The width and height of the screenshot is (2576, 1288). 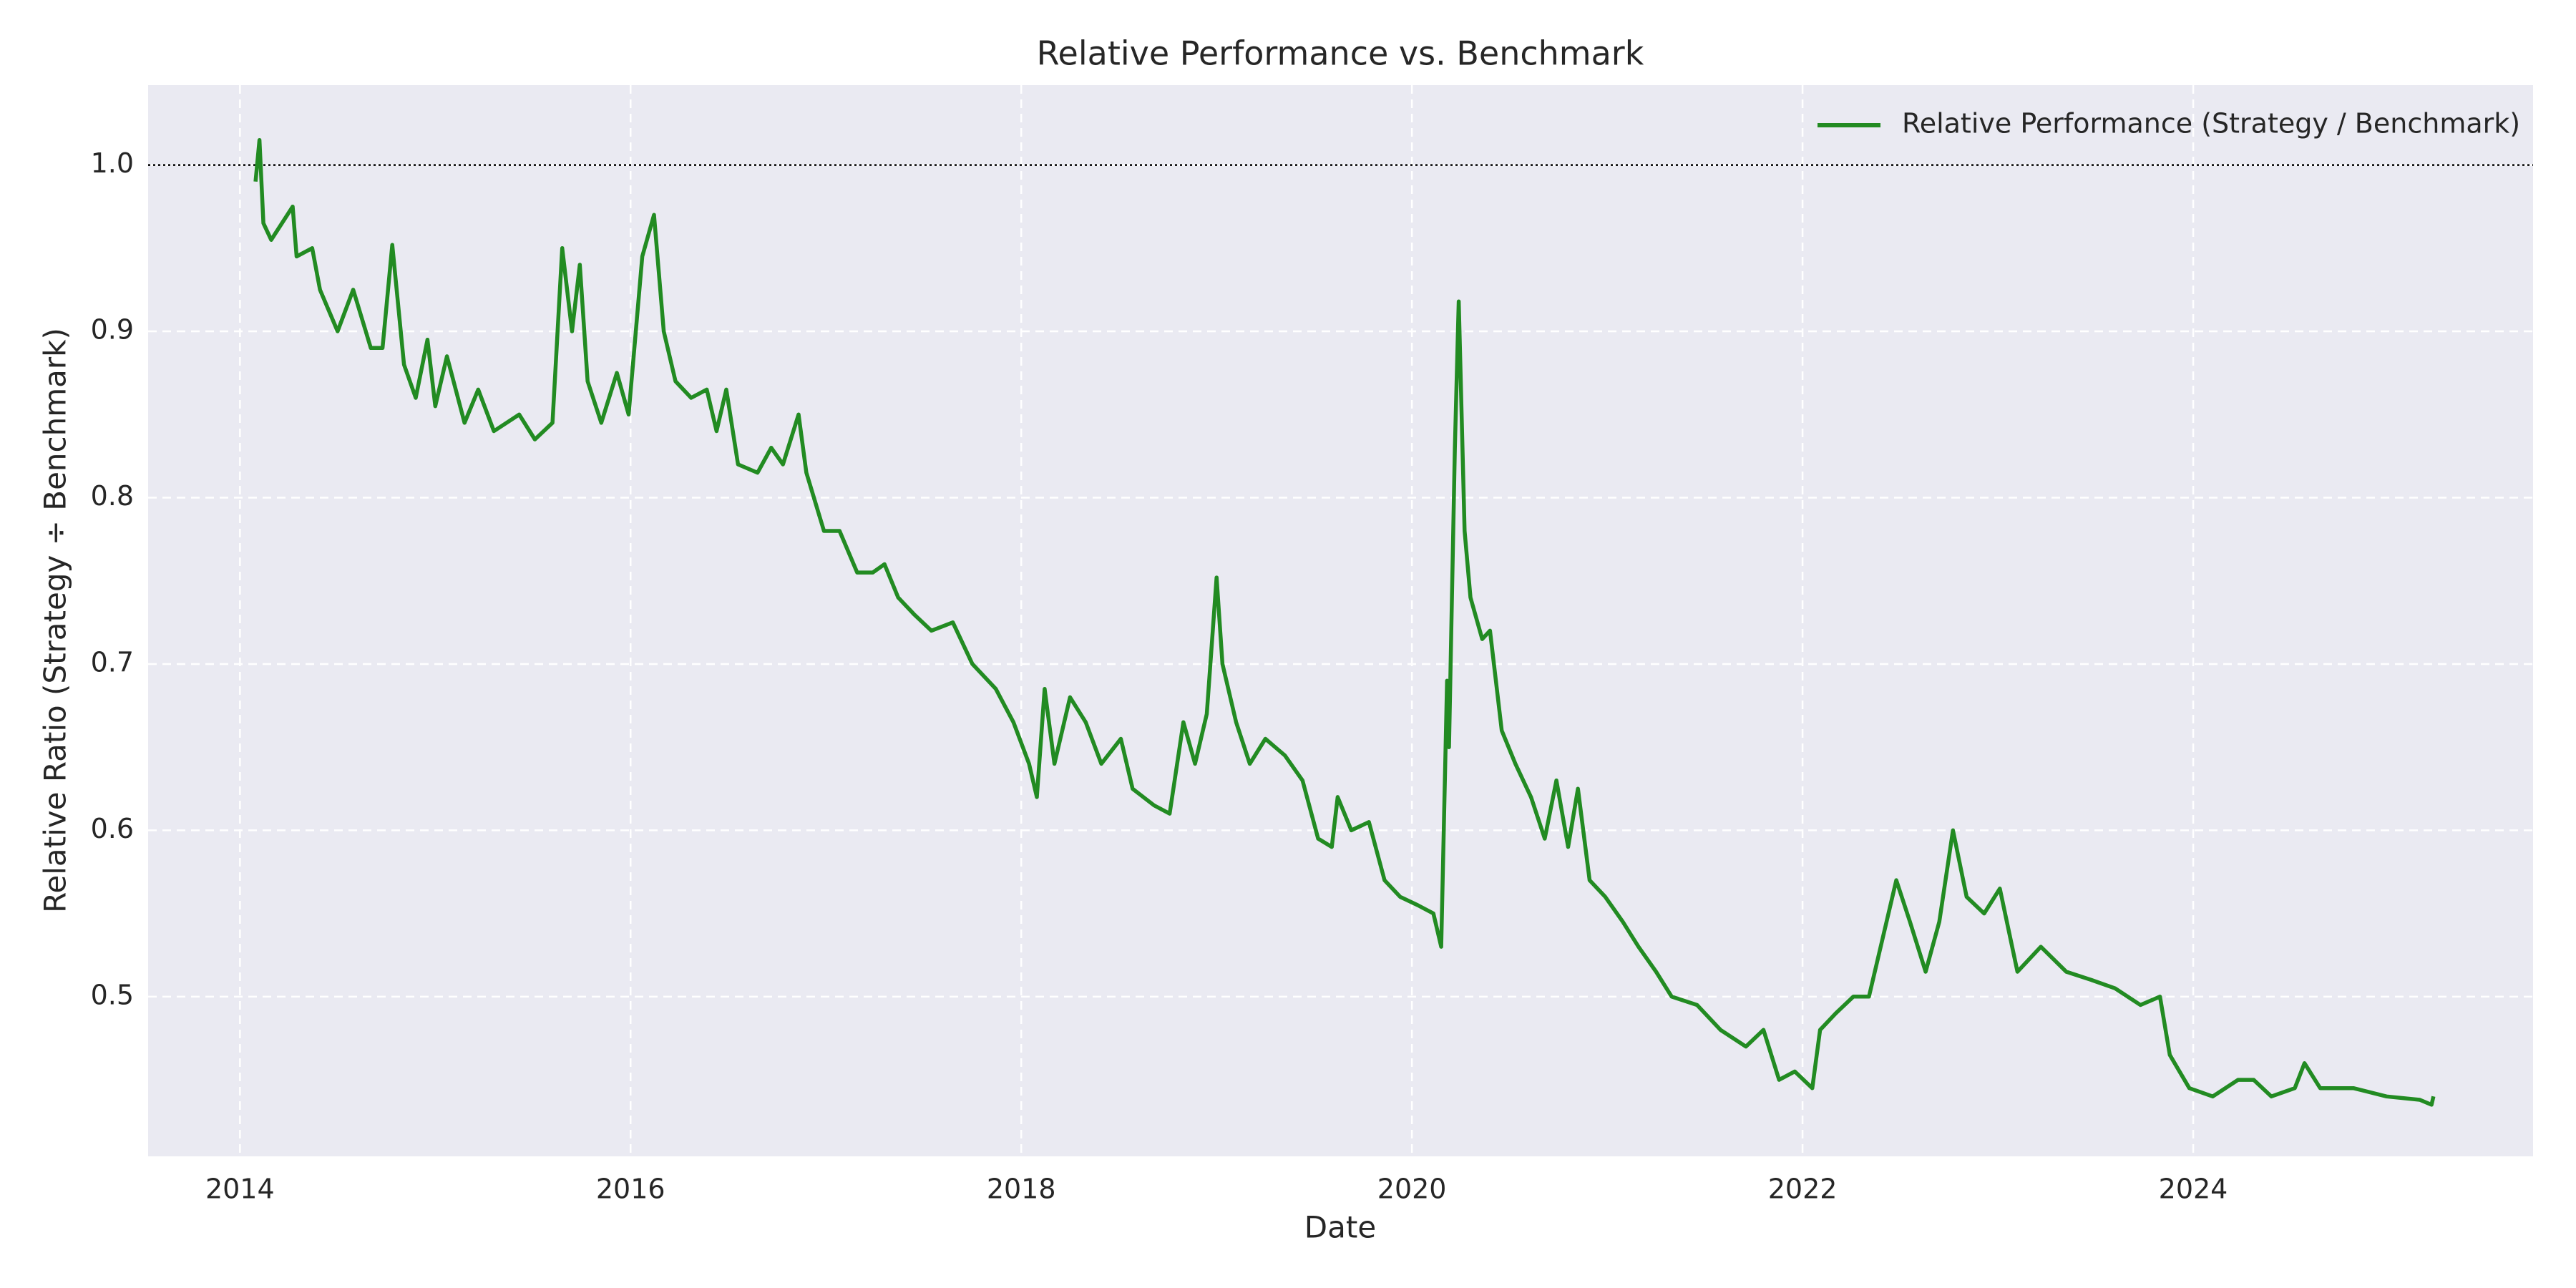 What do you see at coordinates (240, 1189) in the screenshot?
I see `x-tick-label: 2014` at bounding box center [240, 1189].